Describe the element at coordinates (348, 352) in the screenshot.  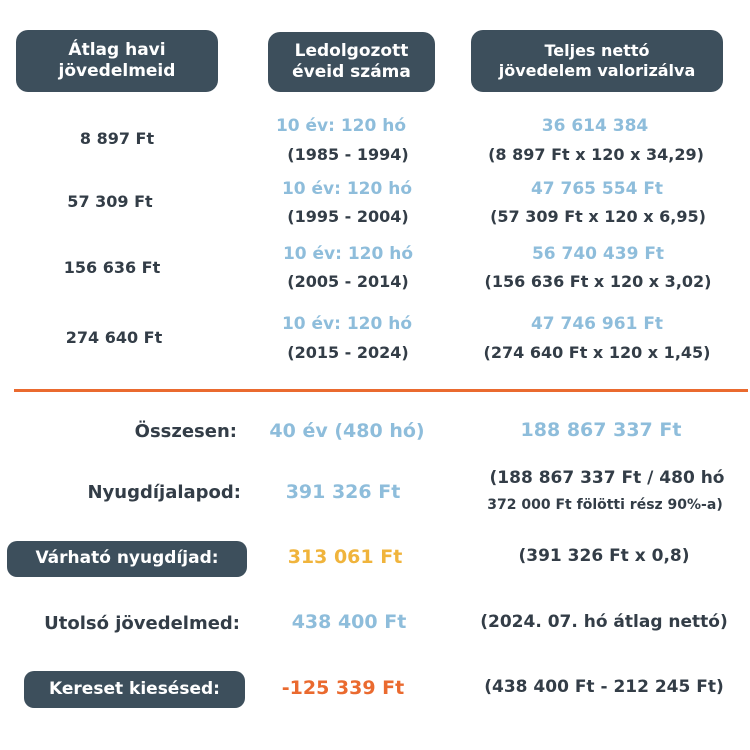
I see `row-period: (2015 - 2024)` at that location.